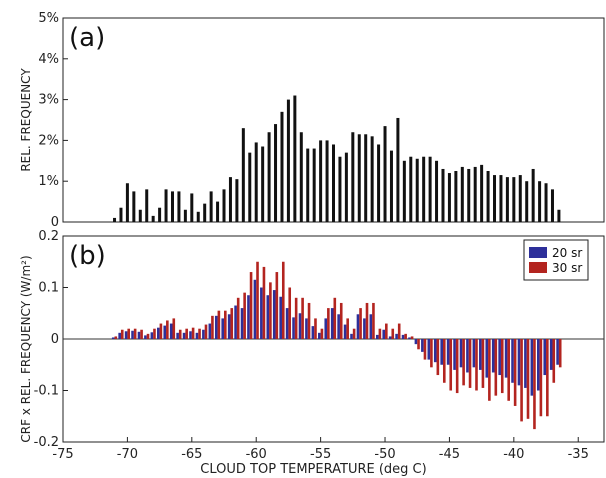  Describe the element at coordinates (127, 454) in the screenshot. I see `xtick-label: -70` at that location.